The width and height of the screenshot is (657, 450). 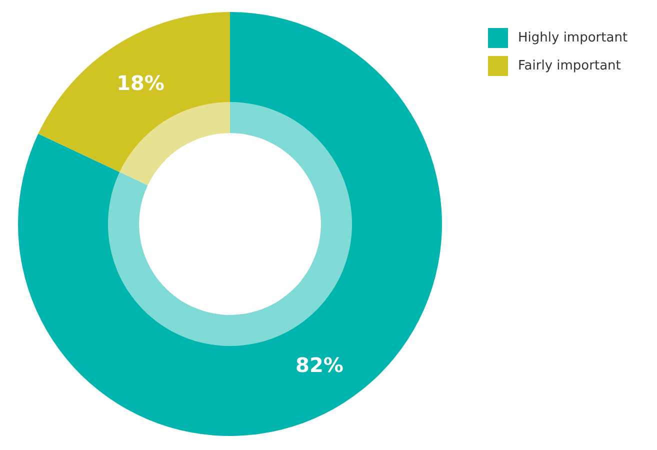 What do you see at coordinates (134, 99) in the screenshot?
I see `donut-slice` at bounding box center [134, 99].